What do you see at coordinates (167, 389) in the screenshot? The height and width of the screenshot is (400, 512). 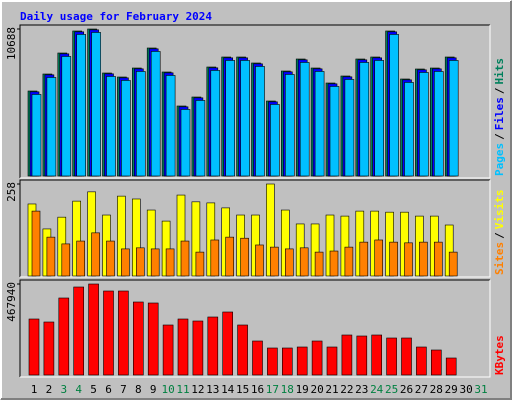 I see `x-tick-label: 10` at bounding box center [167, 389].